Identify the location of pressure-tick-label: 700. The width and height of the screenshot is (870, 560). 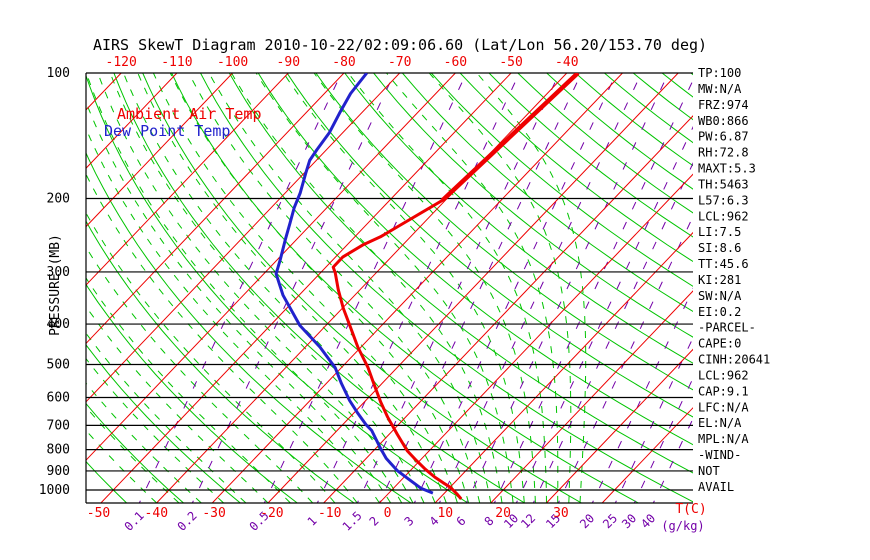
(58, 425).